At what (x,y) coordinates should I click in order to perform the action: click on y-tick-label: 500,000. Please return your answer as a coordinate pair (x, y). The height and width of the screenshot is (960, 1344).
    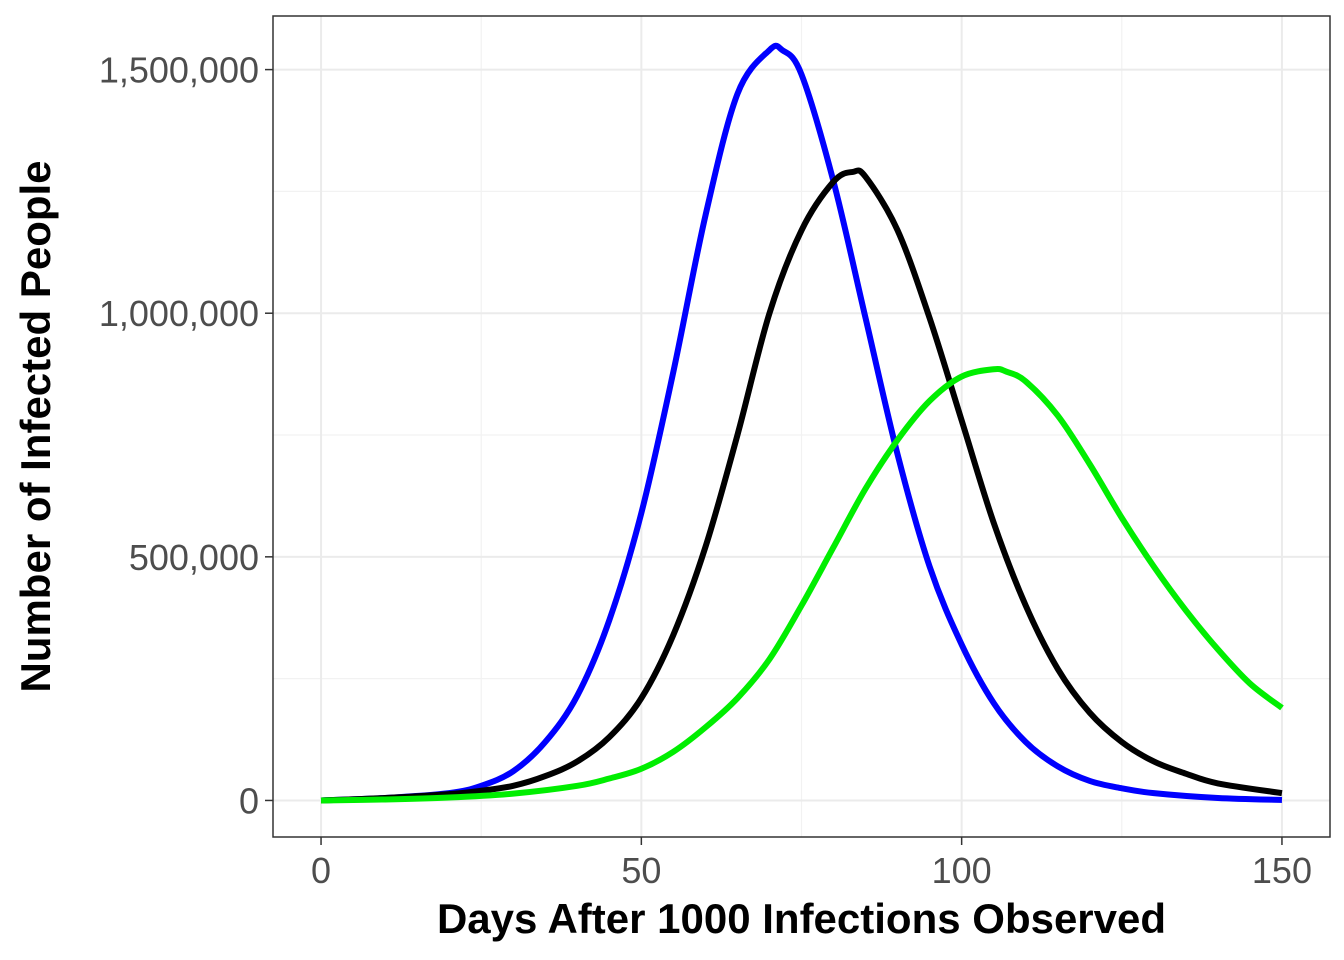
    Looking at the image, I should click on (194, 557).